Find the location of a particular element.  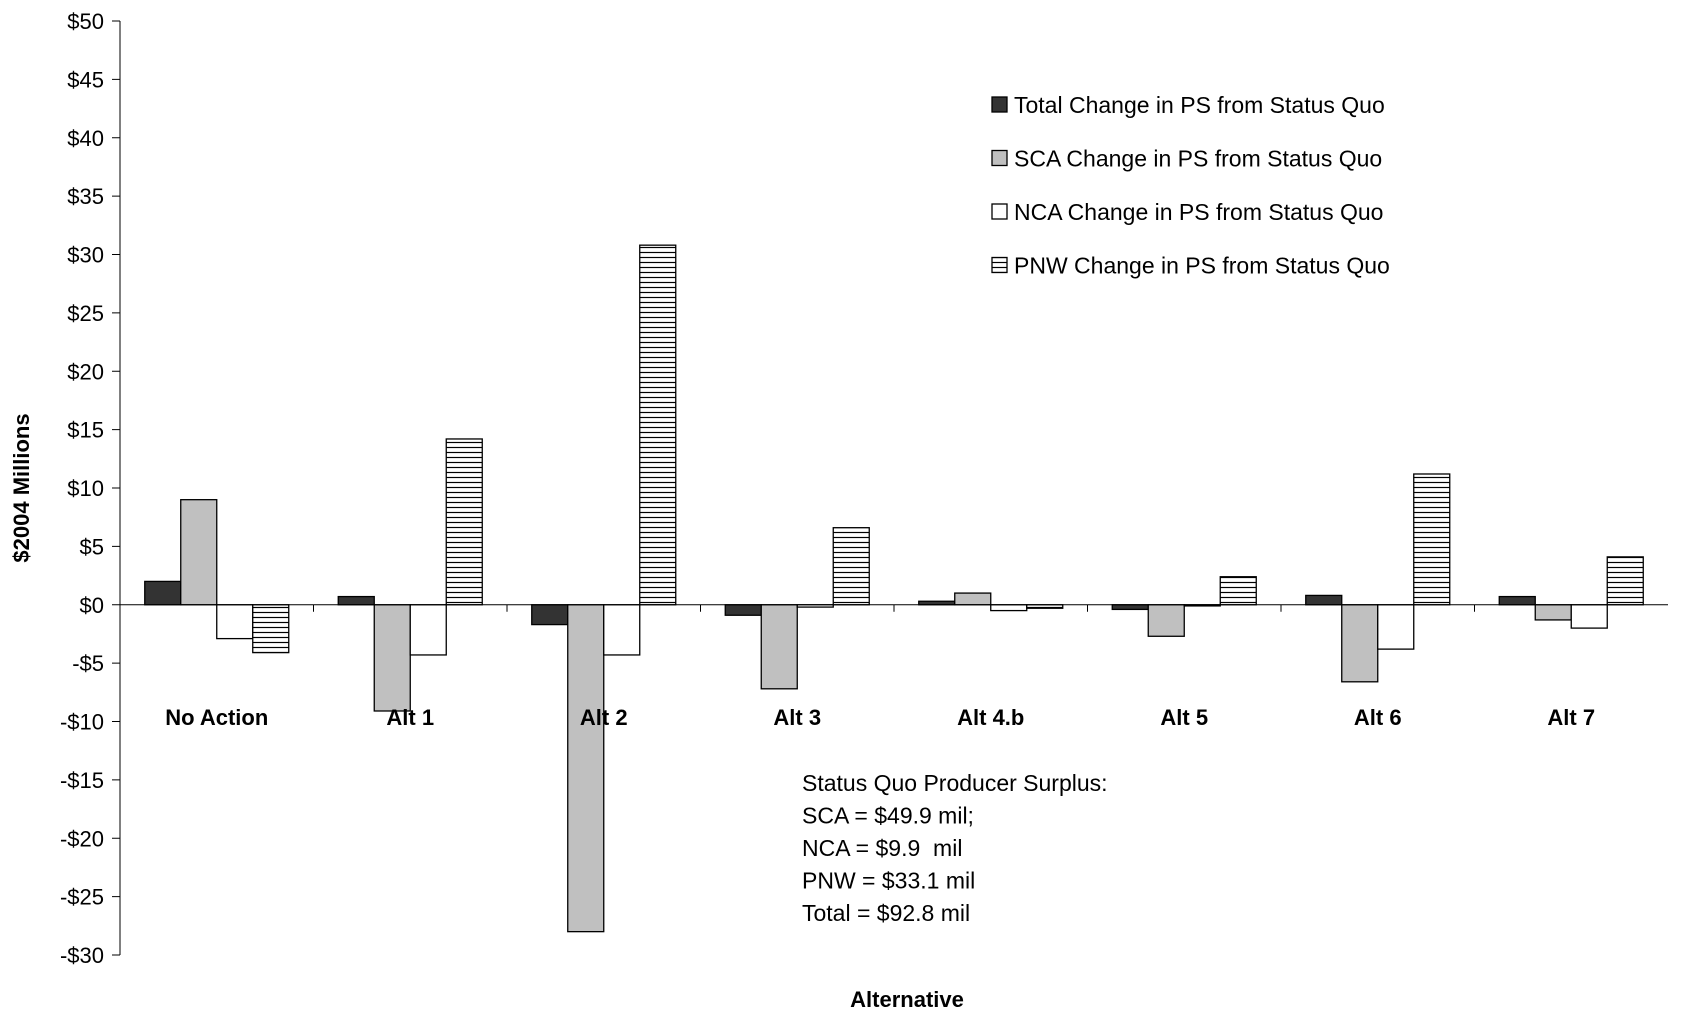

y-tick-label: $50 is located at coordinates (85, 21).